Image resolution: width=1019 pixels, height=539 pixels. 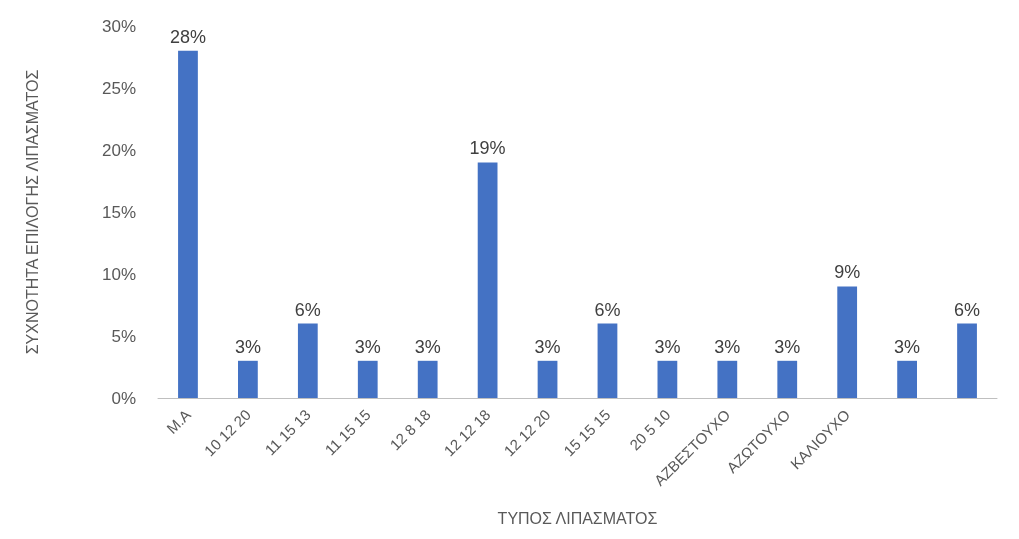 I want to click on y-tick-label: 5%, so click(x=123, y=336).